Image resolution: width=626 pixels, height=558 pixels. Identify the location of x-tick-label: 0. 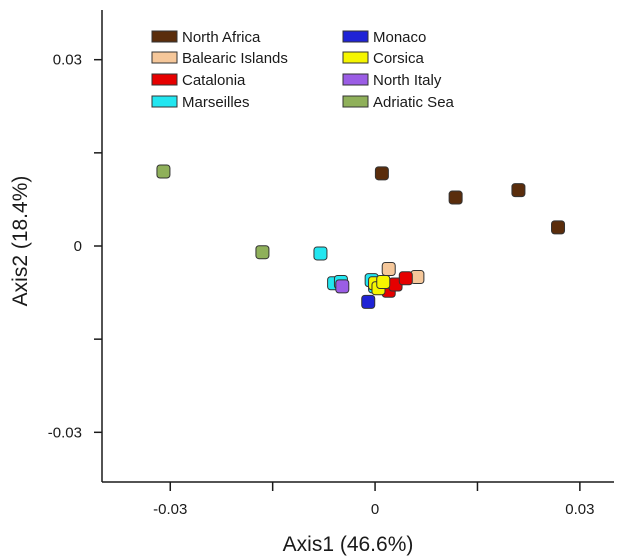
(375, 509).